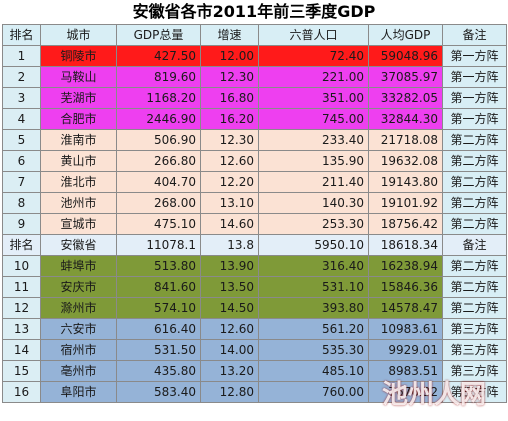 This screenshot has height=421, width=508. I want to click on header-row: 排名 城市 GDP总量 增速 六普人口 人均GDP 备注, so click(254, 35).